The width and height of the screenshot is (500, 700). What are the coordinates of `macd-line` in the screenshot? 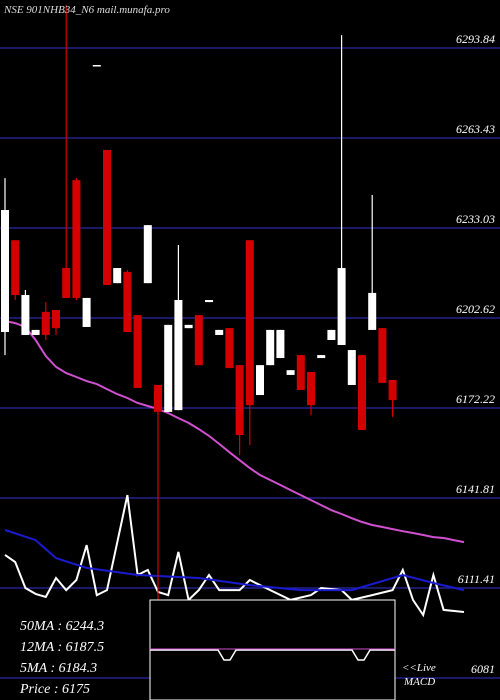 It's located at (272, 655).